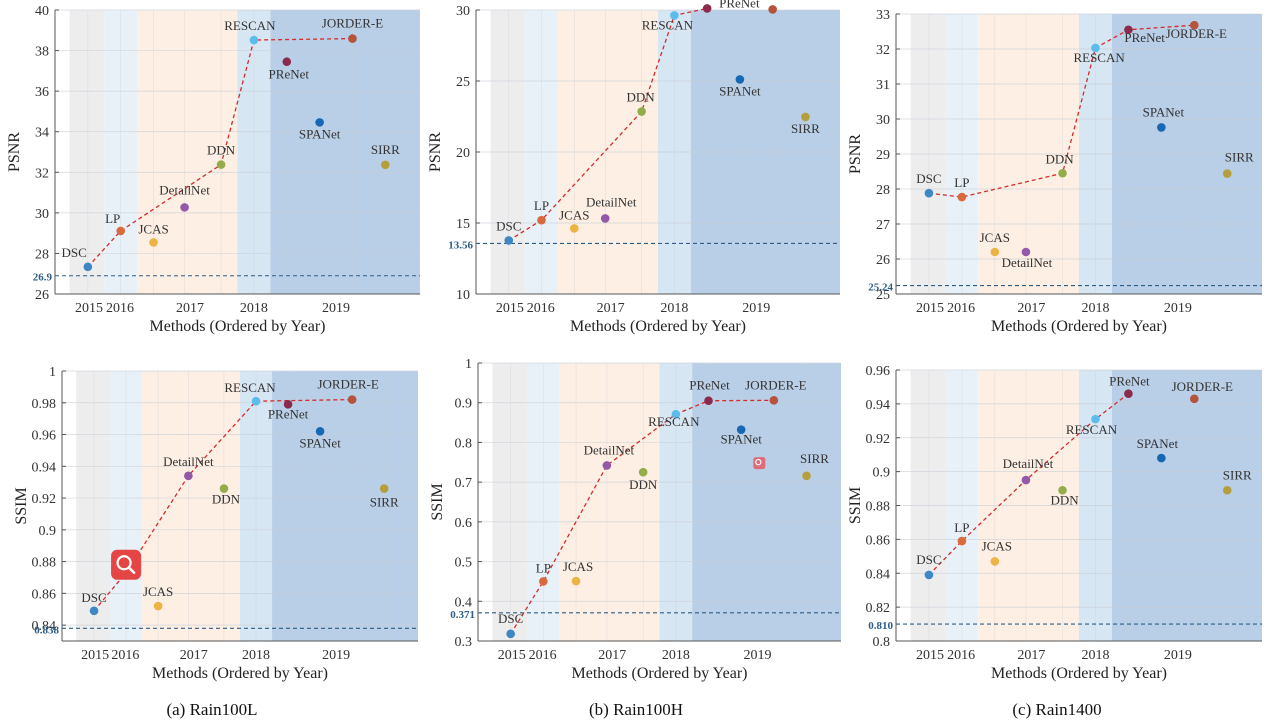  Describe the element at coordinates (709, 385) in the screenshot. I see `point-label-prenet: PReNet` at that location.